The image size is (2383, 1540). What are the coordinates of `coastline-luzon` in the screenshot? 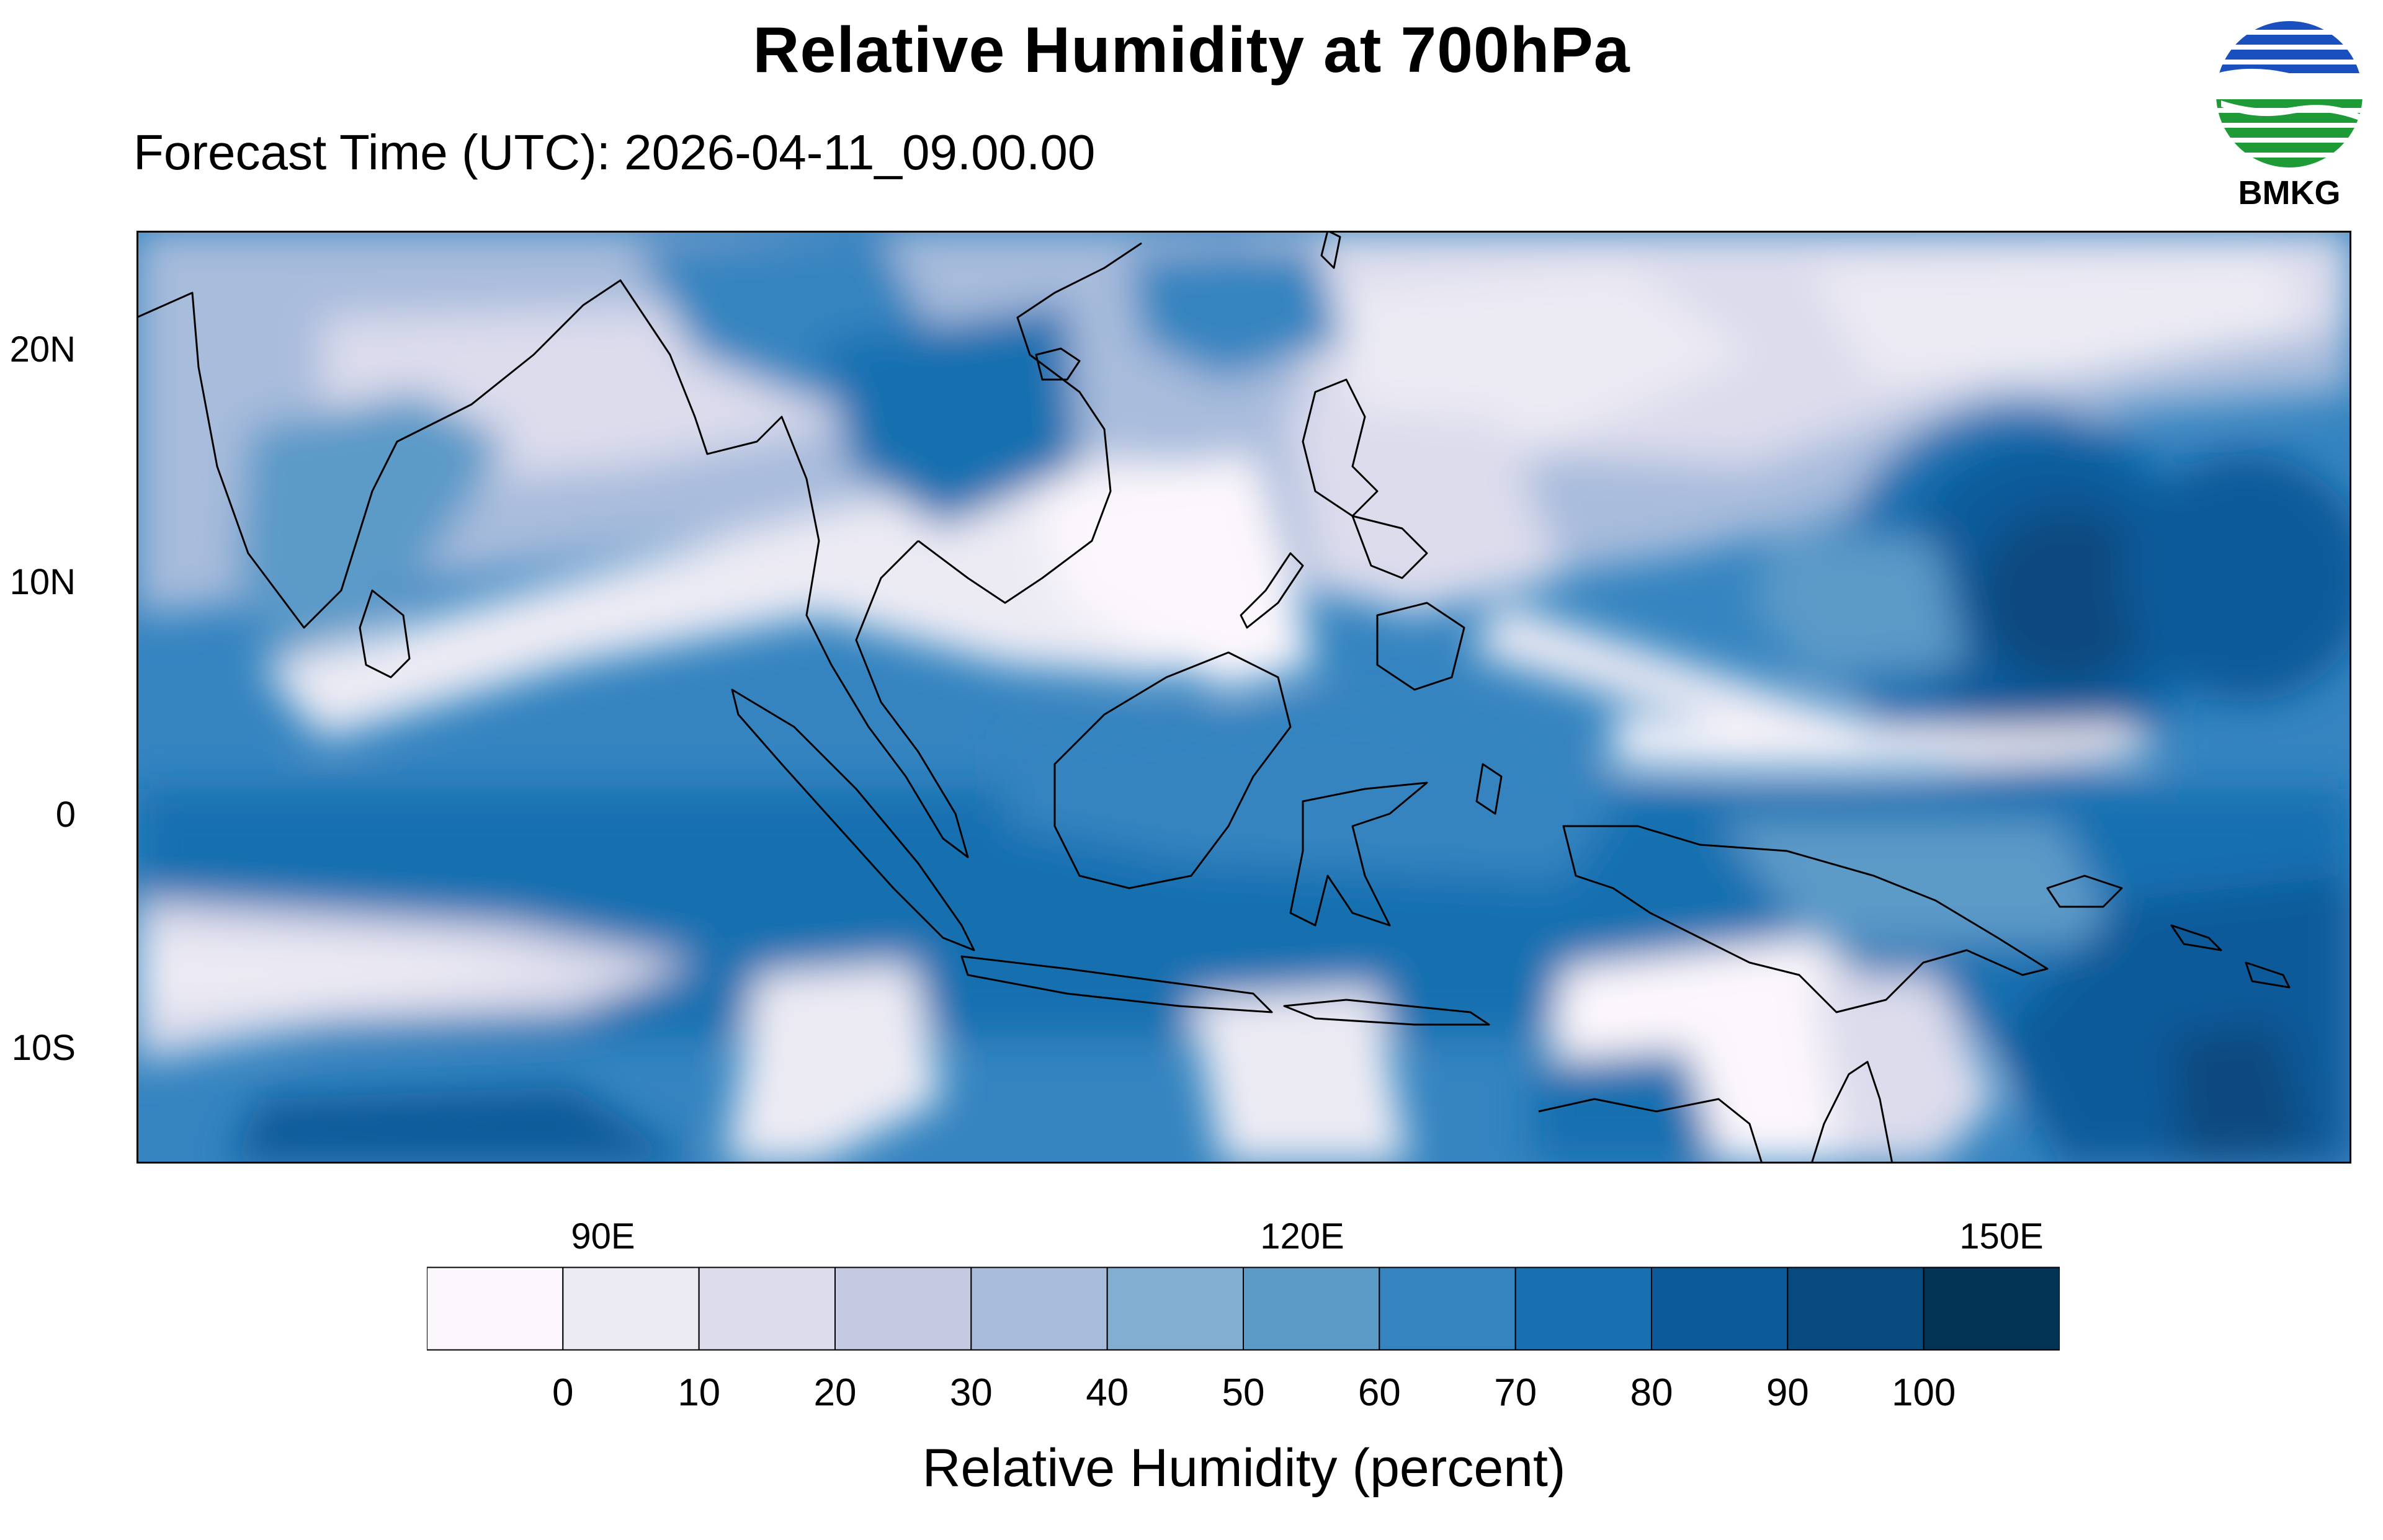 It's located at (1340, 448).